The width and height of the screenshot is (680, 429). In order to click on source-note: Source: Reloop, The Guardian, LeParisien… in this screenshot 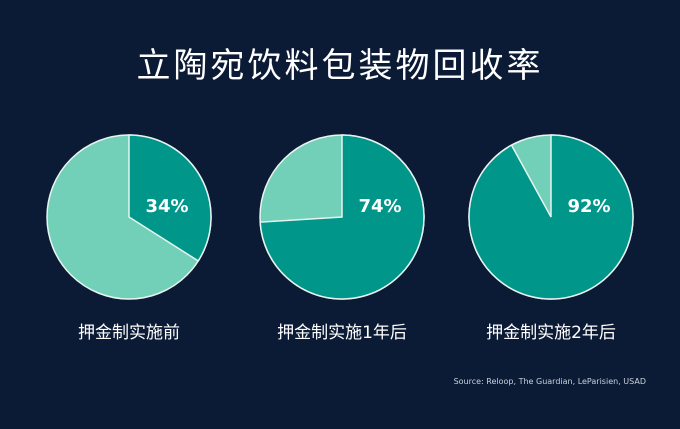, I will do `click(549, 381)`.